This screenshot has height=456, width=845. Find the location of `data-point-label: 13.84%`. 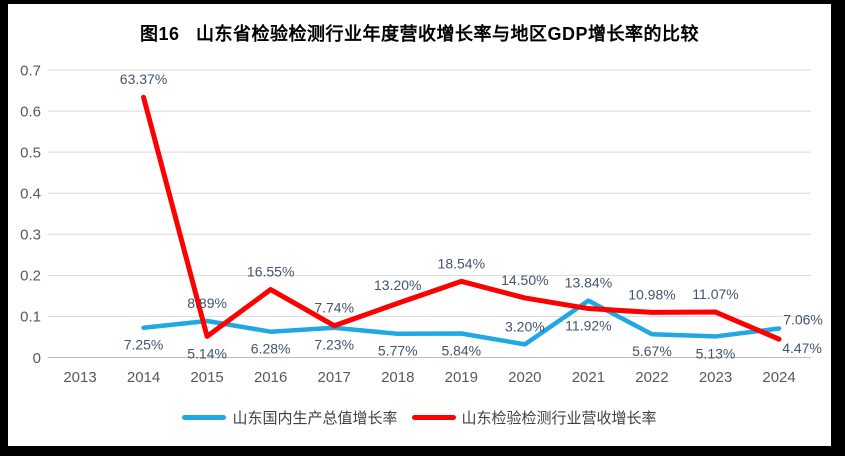

data-point-label: 13.84% is located at coordinates (588, 283).